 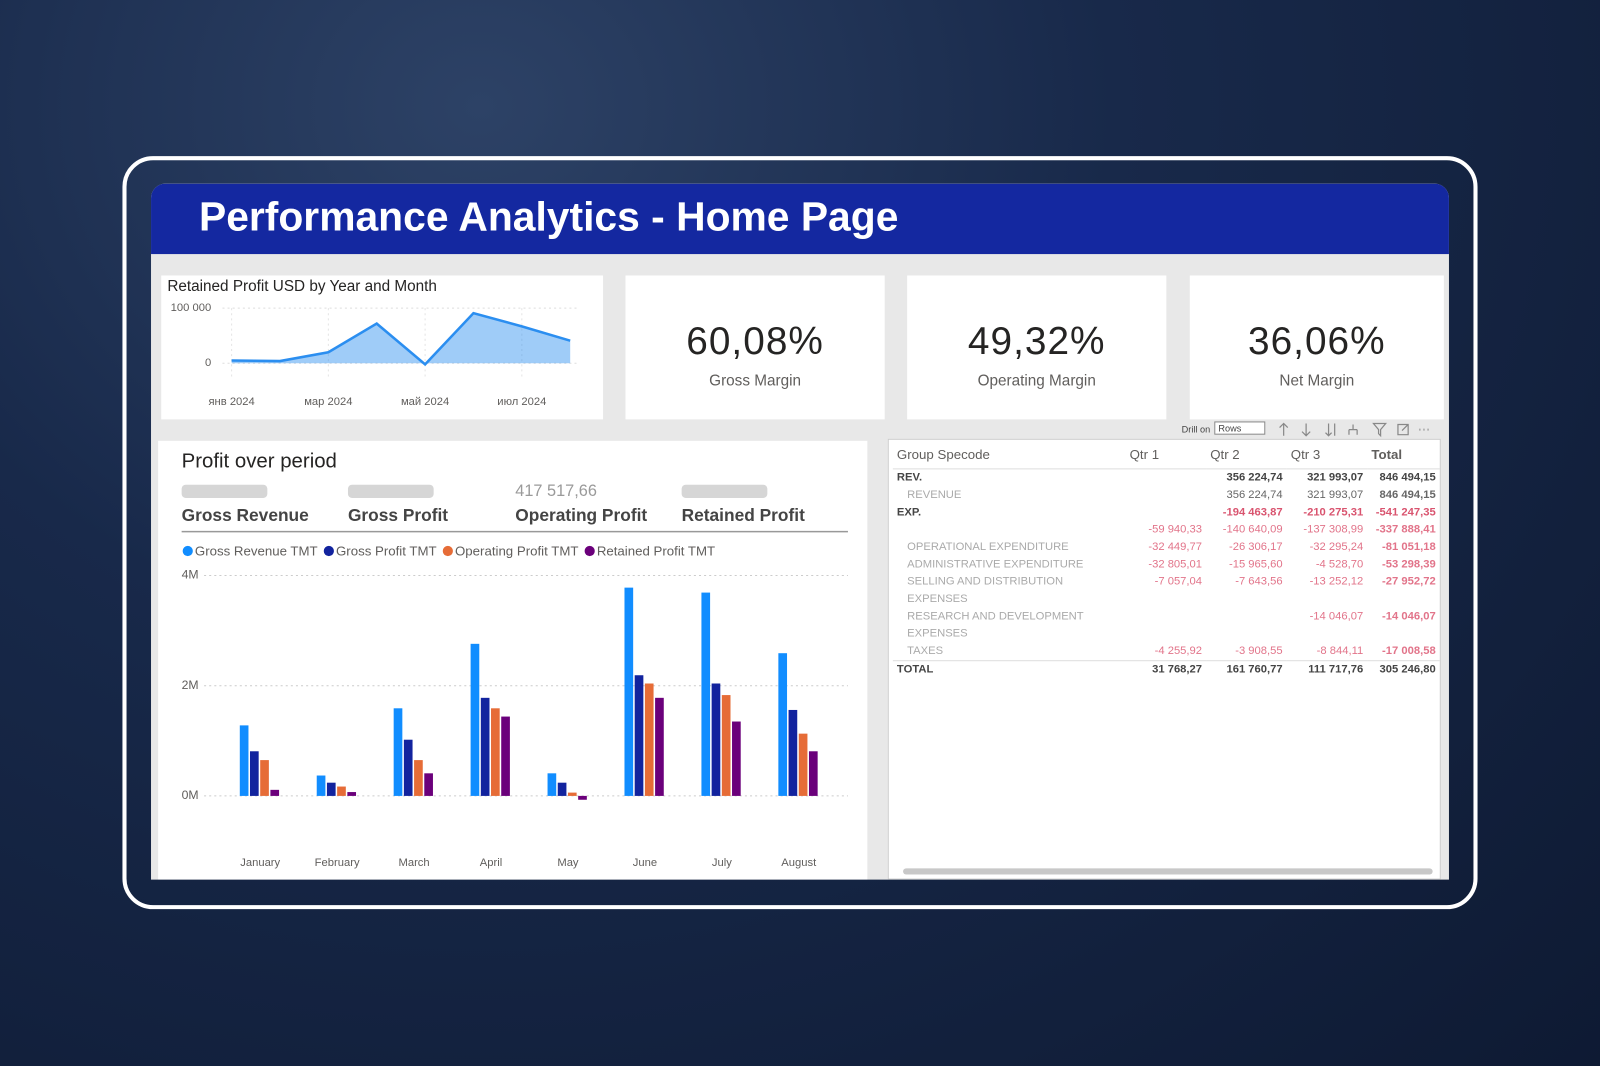 I want to click on column-header: Qtr 1, so click(x=1166, y=454).